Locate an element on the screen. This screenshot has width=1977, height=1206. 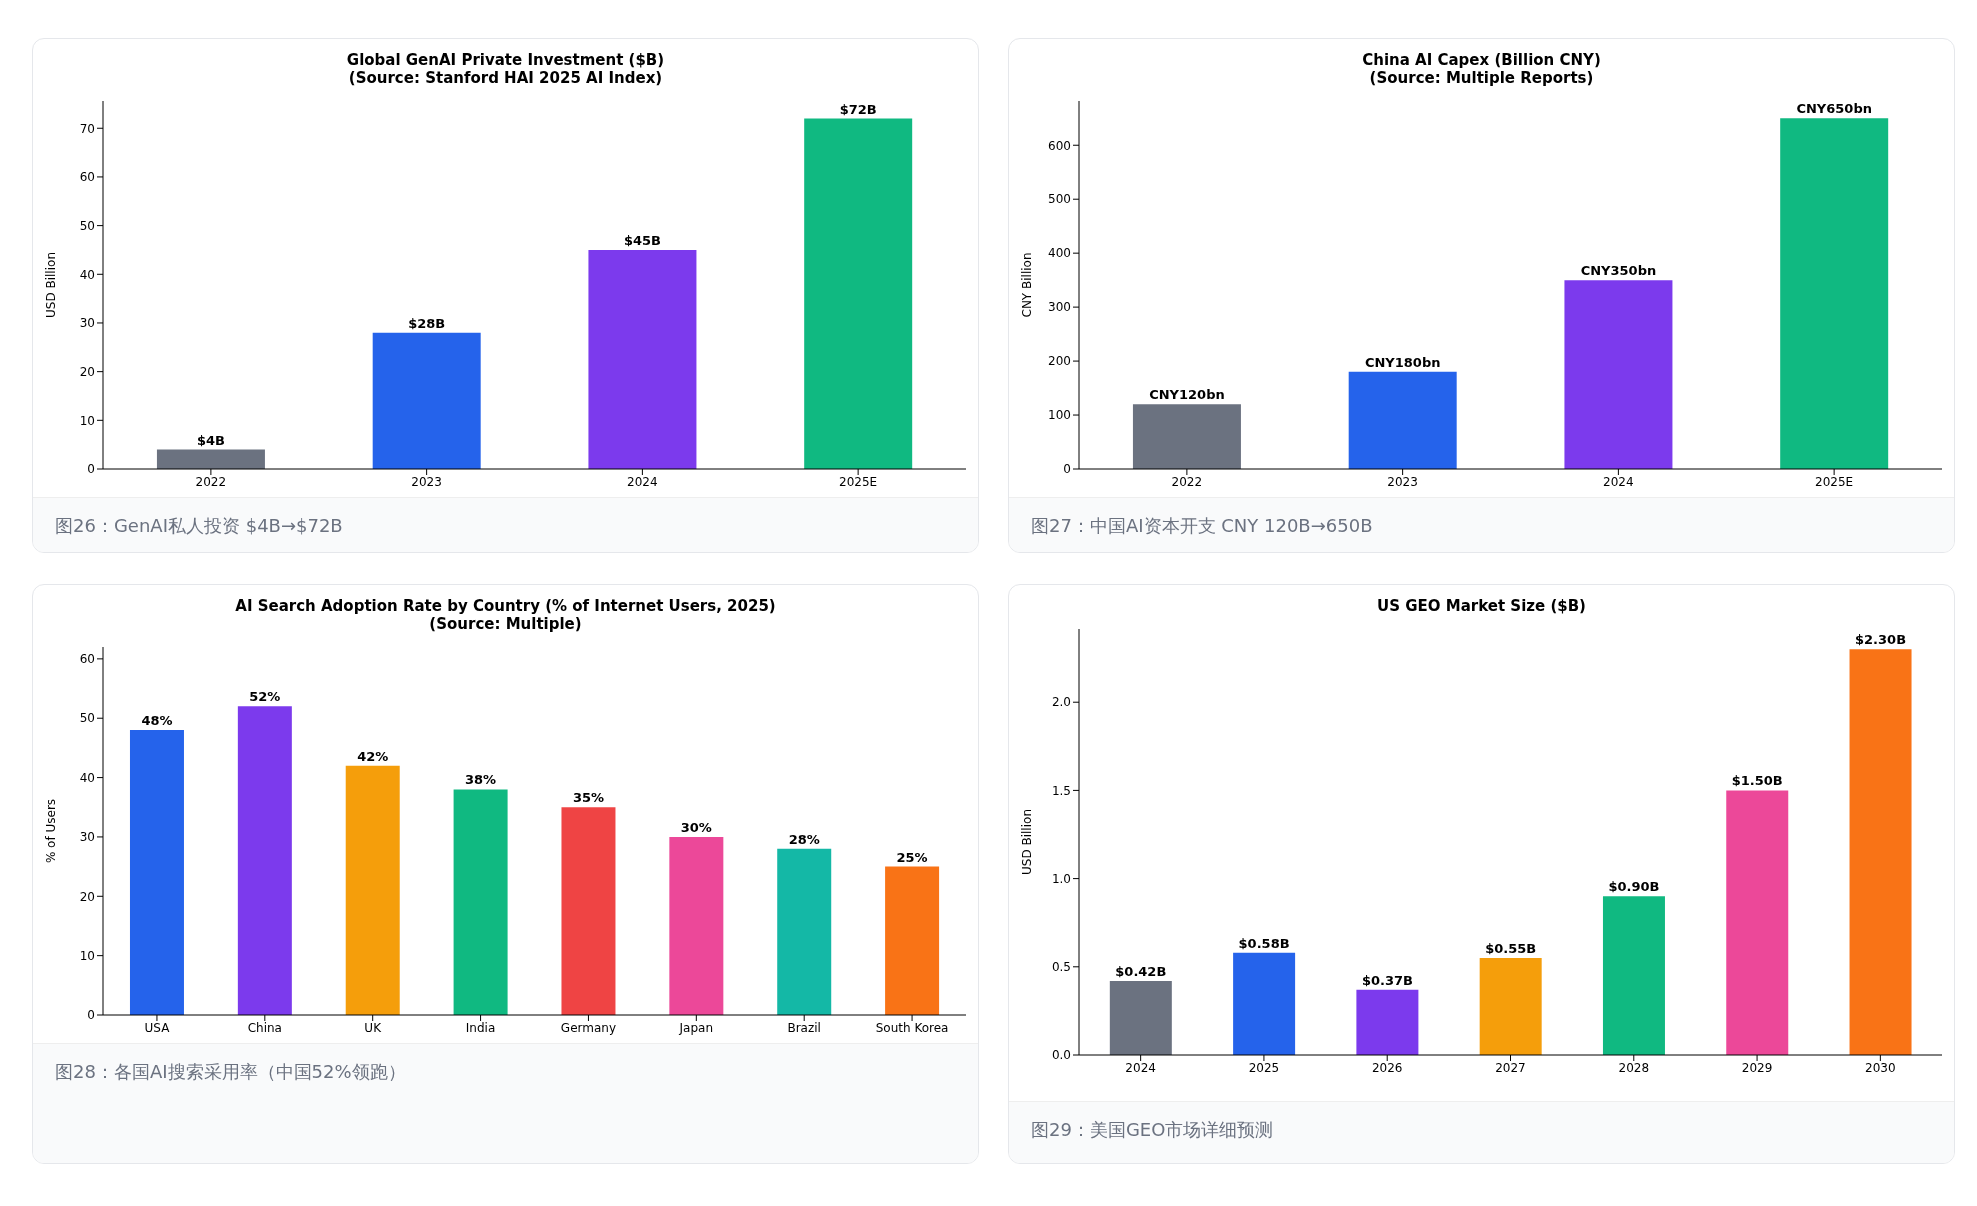
data-label: $0.55B is located at coordinates (1511, 948).